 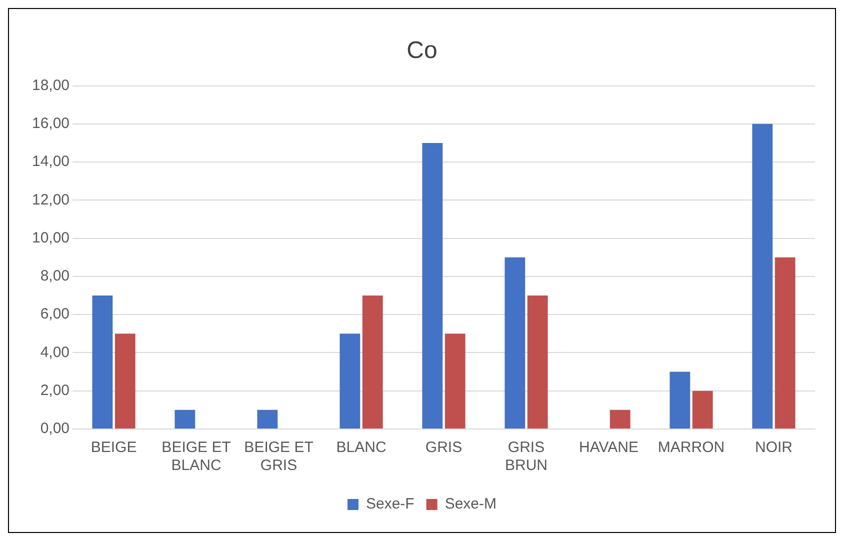 I want to click on y-tick-label: 2,00, so click(x=55, y=391).